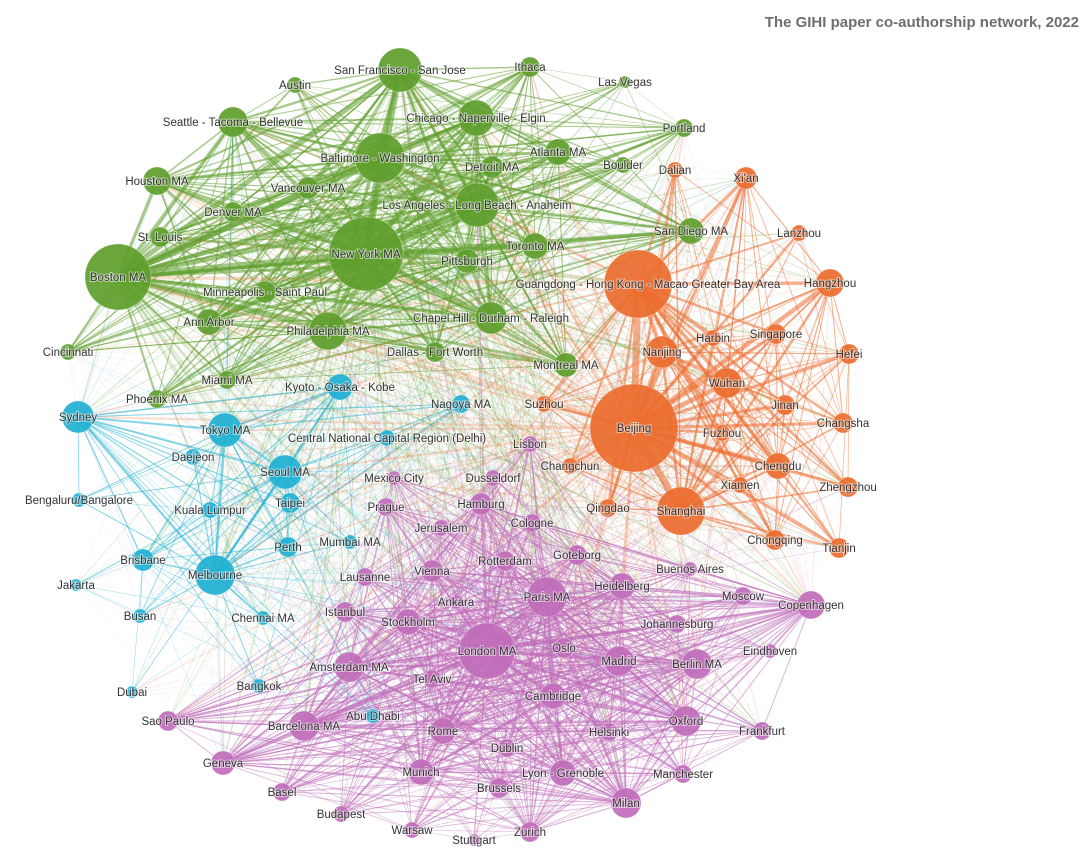 The width and height of the screenshot is (1087, 848). Describe the element at coordinates (365, 578) in the screenshot. I see `node-label-lausanne: Lausanne` at that location.